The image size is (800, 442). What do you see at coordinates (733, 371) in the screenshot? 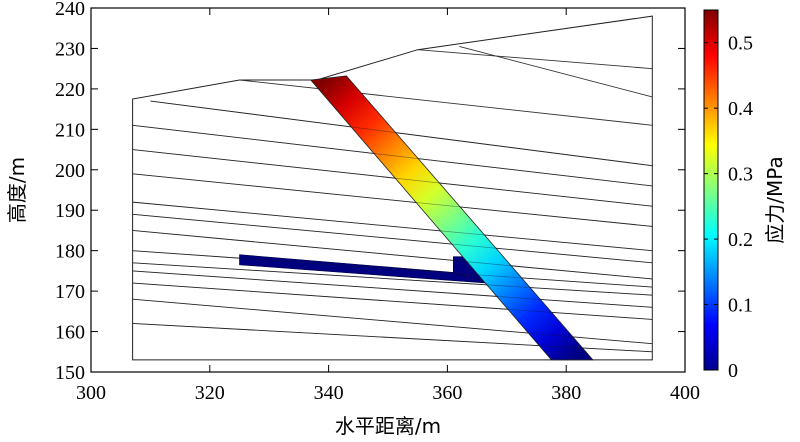
I see `colorbar-tick-label-0: 0` at bounding box center [733, 371].